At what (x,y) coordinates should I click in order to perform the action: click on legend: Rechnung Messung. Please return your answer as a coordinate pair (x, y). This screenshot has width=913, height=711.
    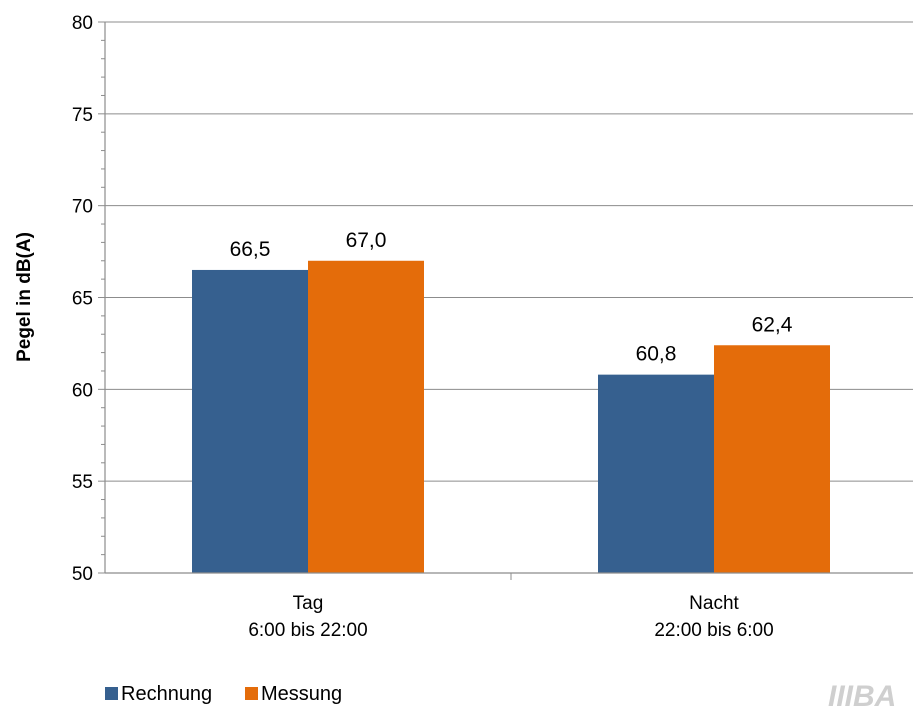
    Looking at the image, I should click on (223, 694).